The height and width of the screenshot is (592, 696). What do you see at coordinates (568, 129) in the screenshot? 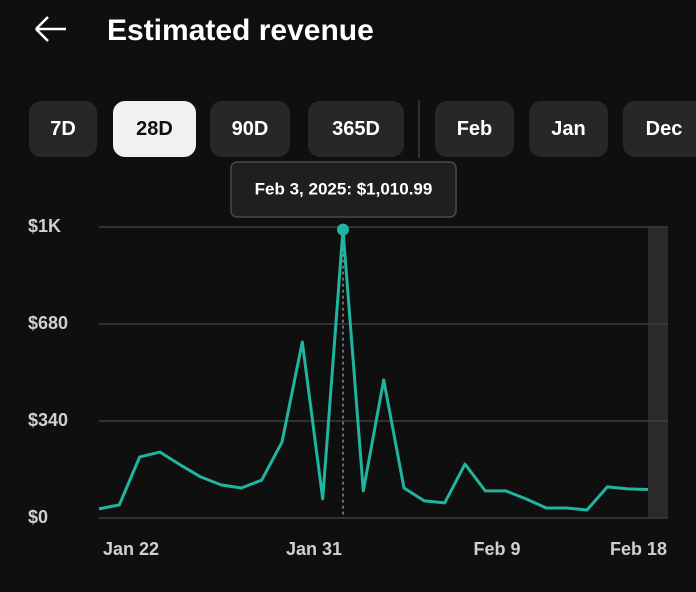
I see `range-tab: Jan` at bounding box center [568, 129].